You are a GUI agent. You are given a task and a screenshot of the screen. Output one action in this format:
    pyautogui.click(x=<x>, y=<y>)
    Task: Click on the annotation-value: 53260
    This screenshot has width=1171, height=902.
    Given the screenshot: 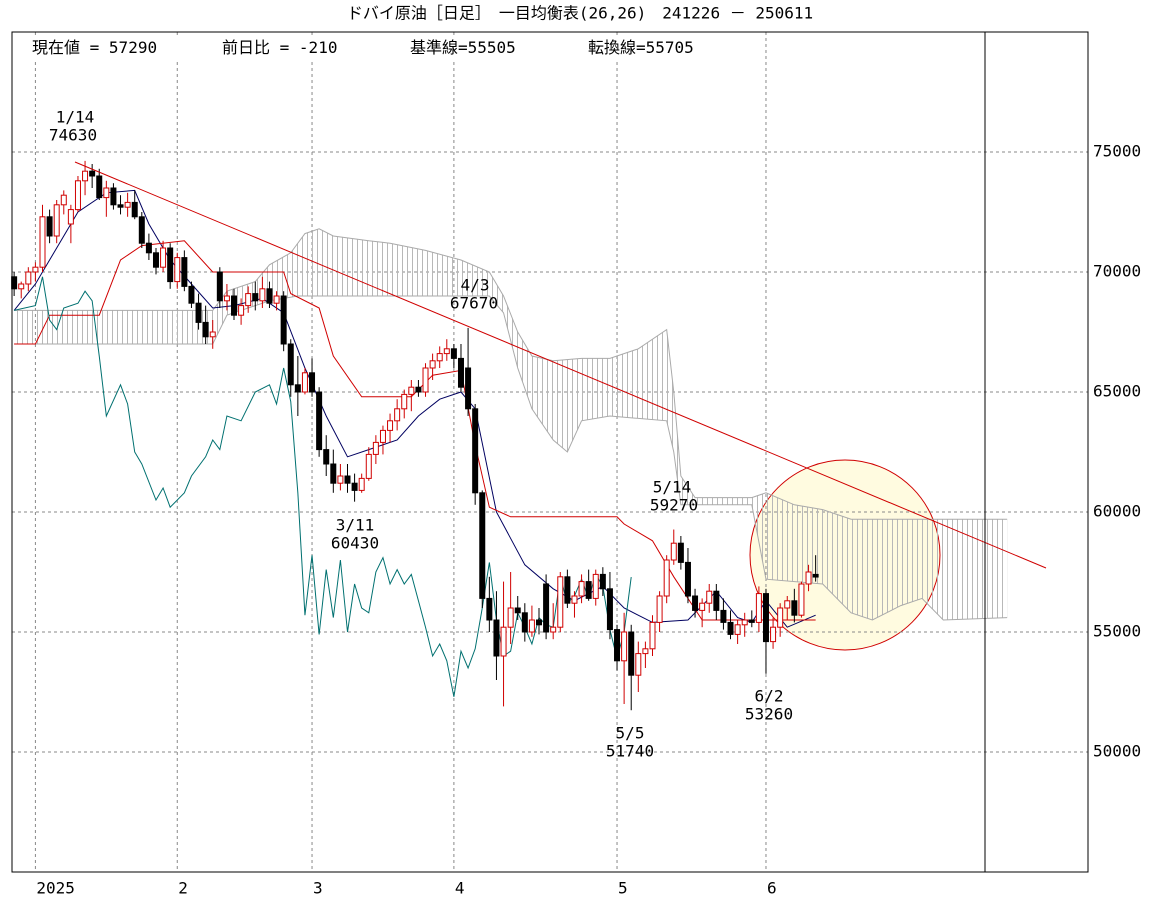 What is the action you would take?
    pyautogui.click(x=769, y=714)
    